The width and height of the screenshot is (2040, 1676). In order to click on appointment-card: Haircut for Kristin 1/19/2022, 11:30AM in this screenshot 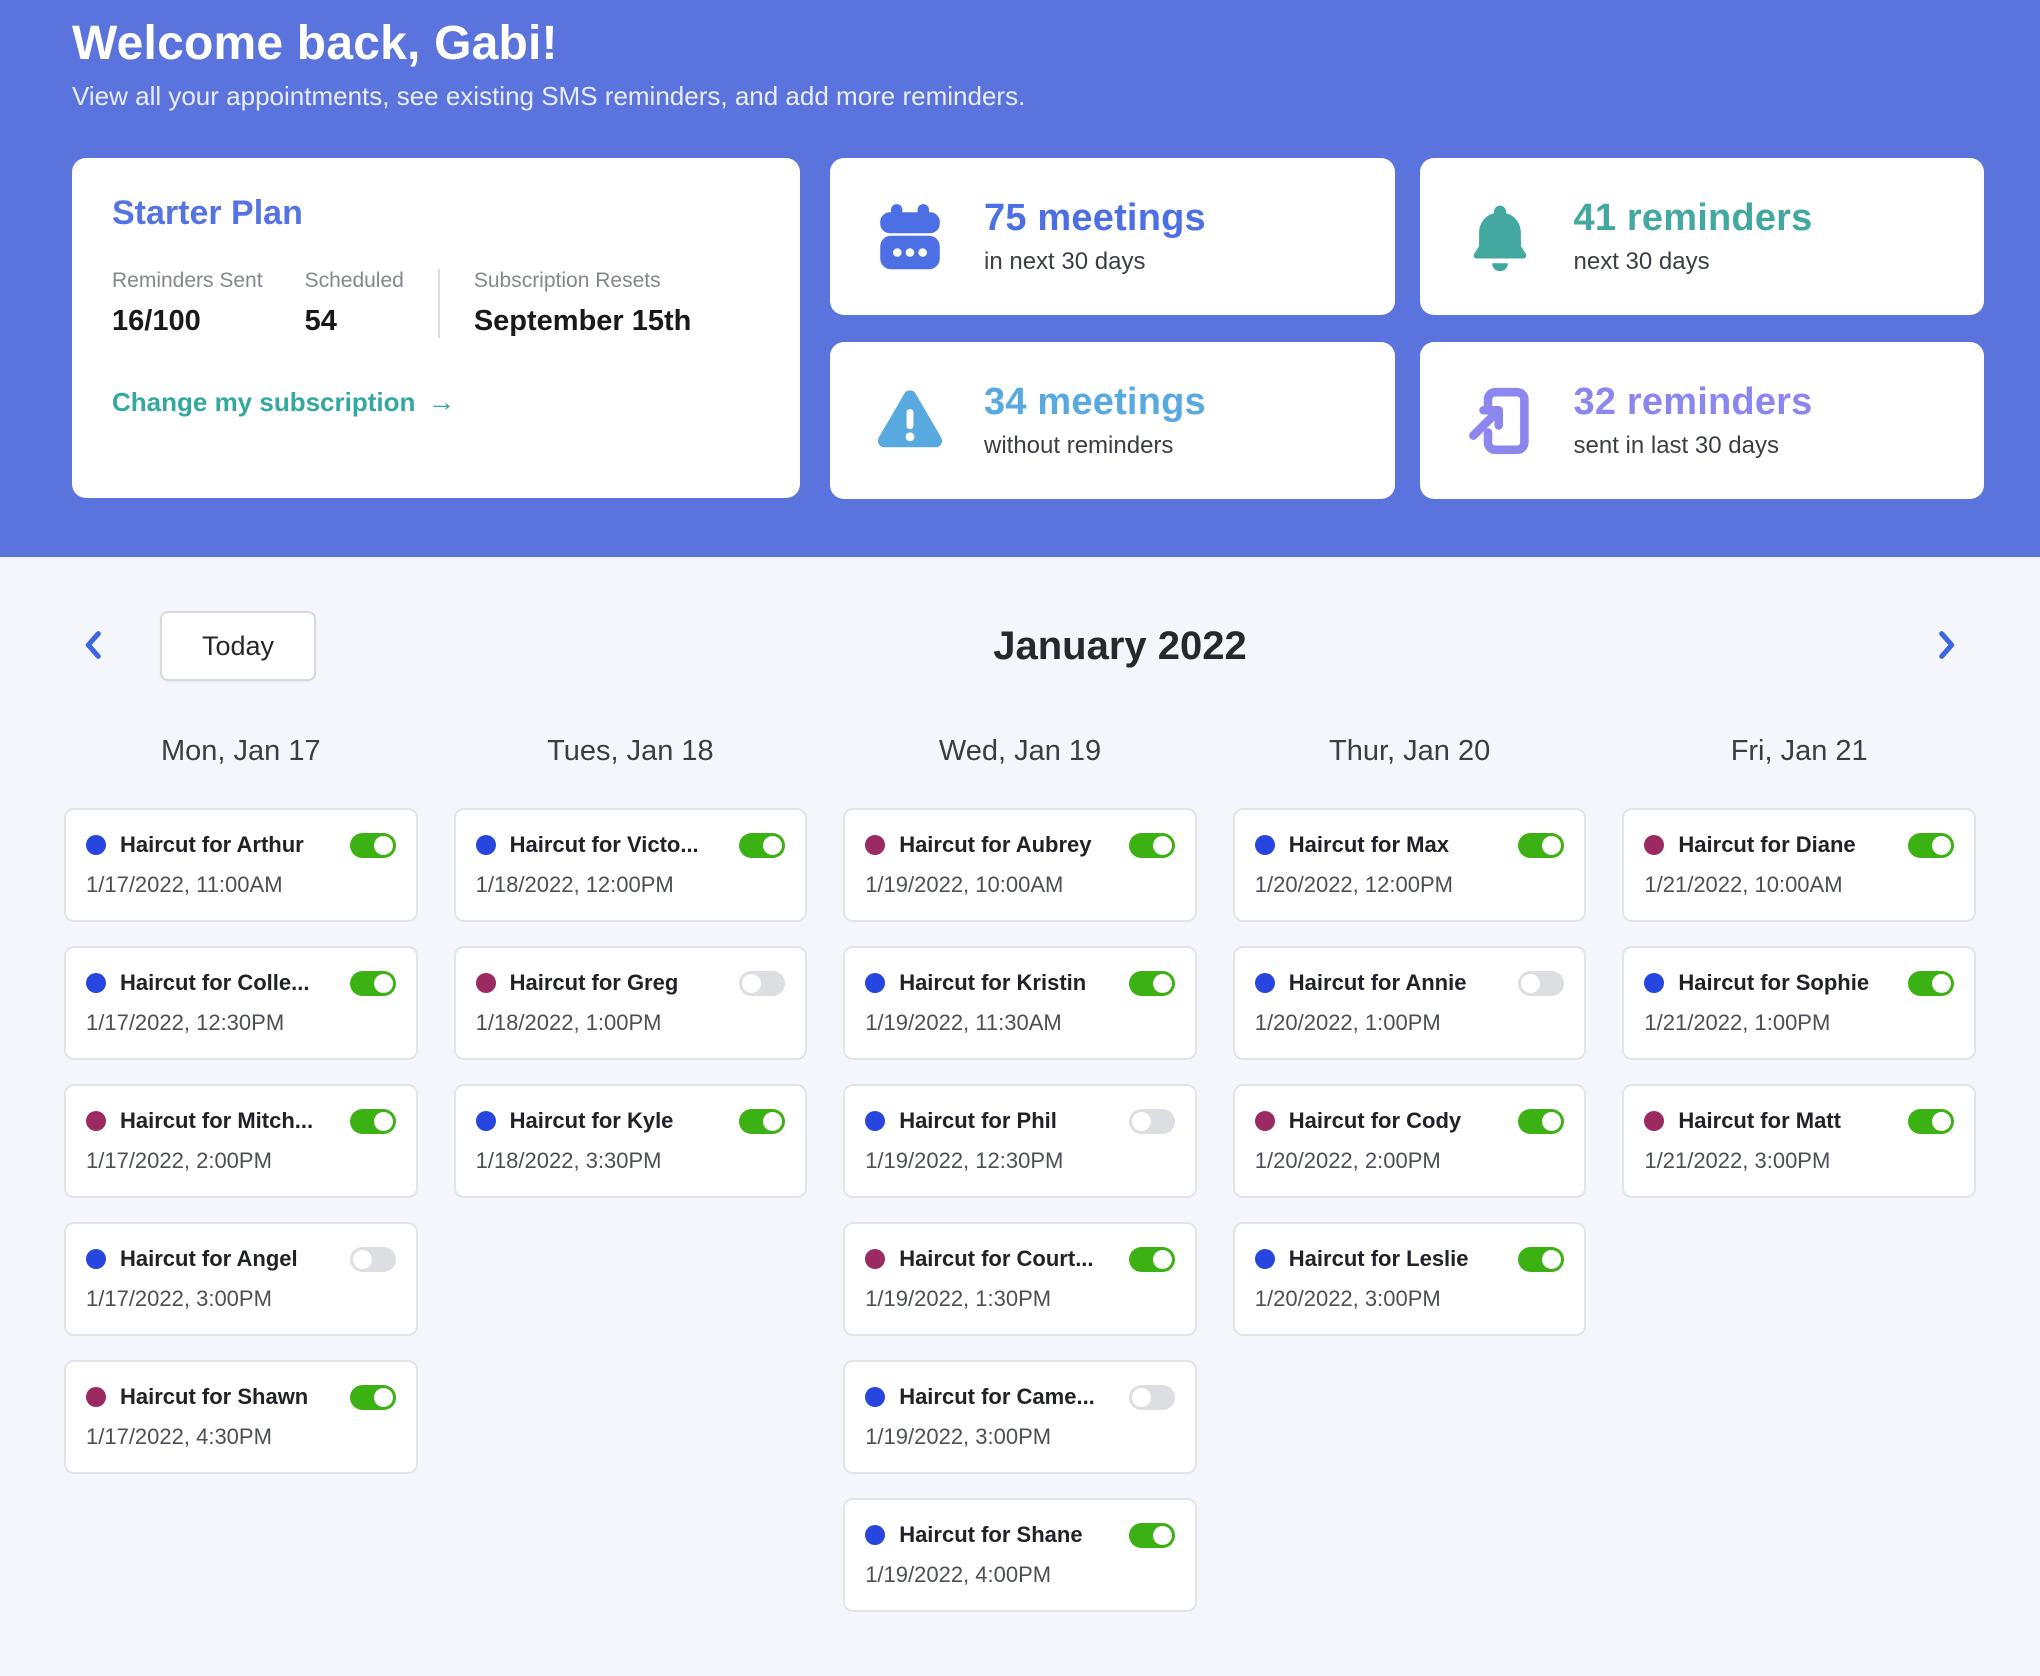, I will do `click(1020, 1003)`.